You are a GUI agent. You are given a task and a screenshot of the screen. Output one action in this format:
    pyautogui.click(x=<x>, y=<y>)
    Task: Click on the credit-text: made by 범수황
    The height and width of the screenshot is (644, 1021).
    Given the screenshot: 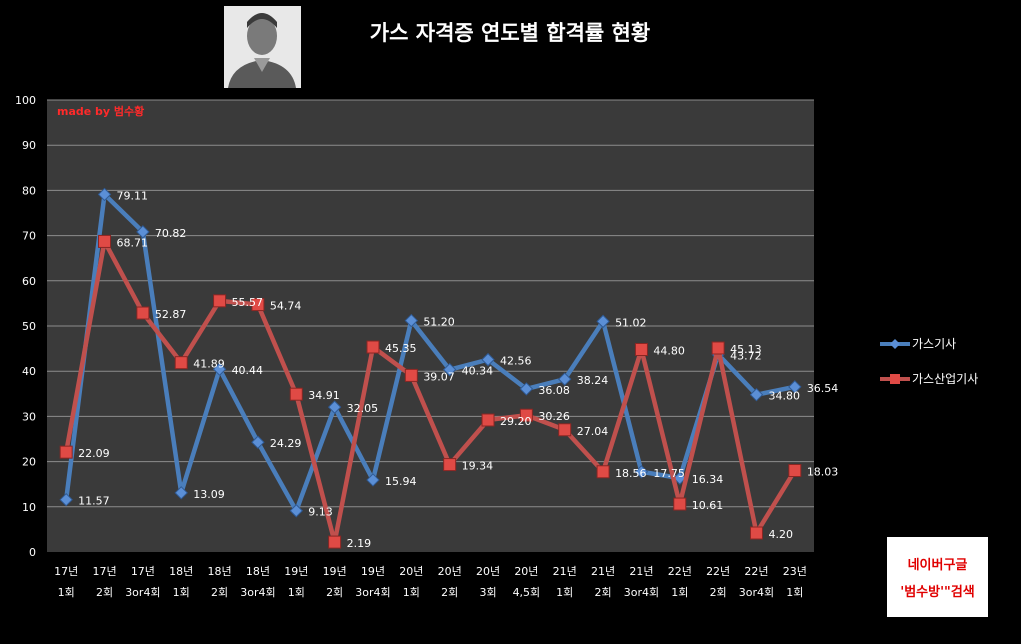 What is the action you would take?
    pyautogui.click(x=100, y=111)
    